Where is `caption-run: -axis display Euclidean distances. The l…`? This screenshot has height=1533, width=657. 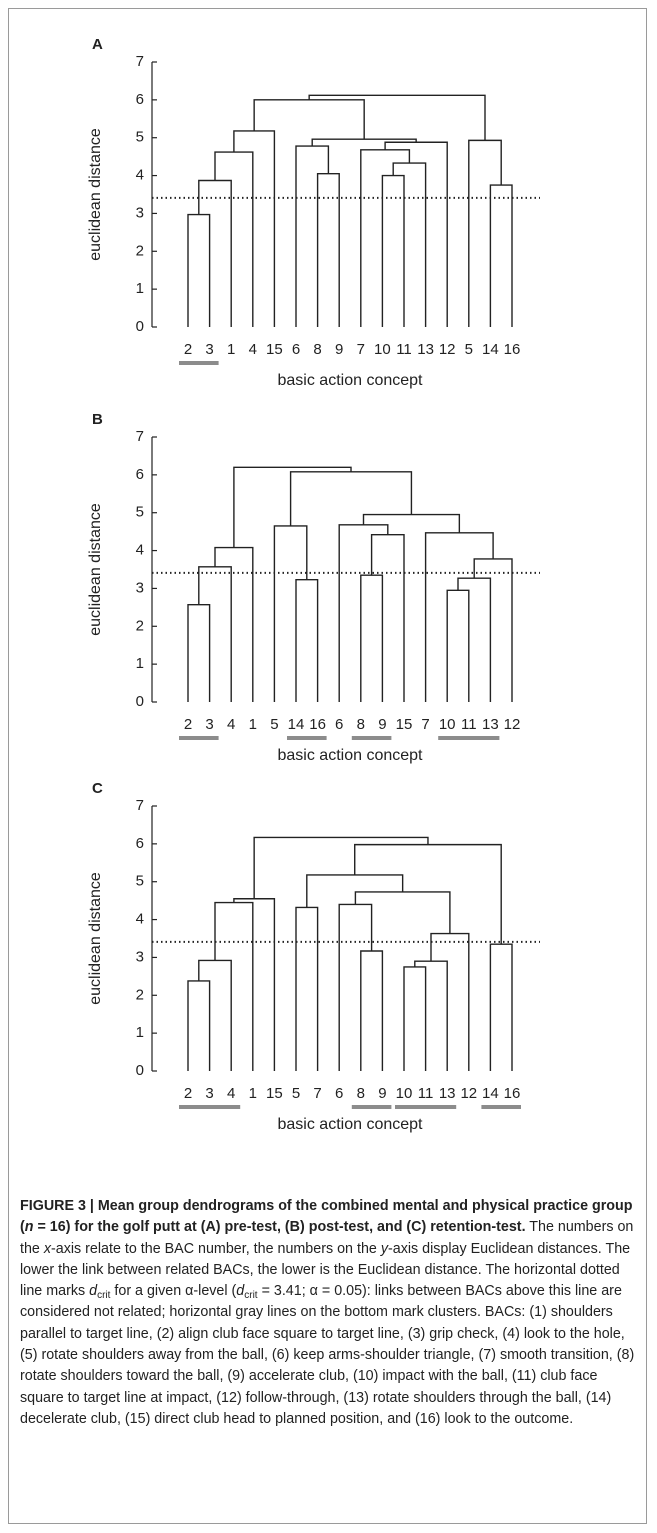
caption-run: -axis display Euclidean distances. The l… is located at coordinates (325, 1270).